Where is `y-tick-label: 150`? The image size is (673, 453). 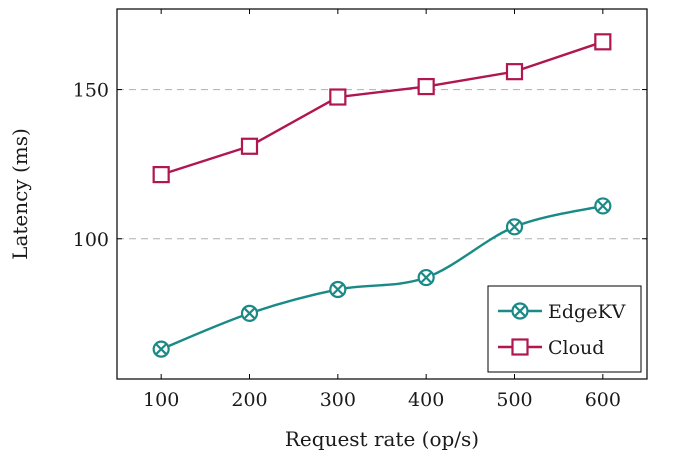
y-tick-label: 150 is located at coordinates (91, 91).